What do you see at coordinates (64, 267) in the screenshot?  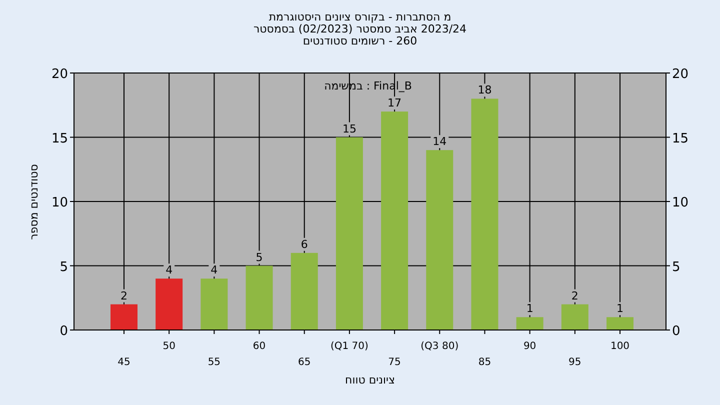 I see `y-tick-label: 5` at bounding box center [64, 267].